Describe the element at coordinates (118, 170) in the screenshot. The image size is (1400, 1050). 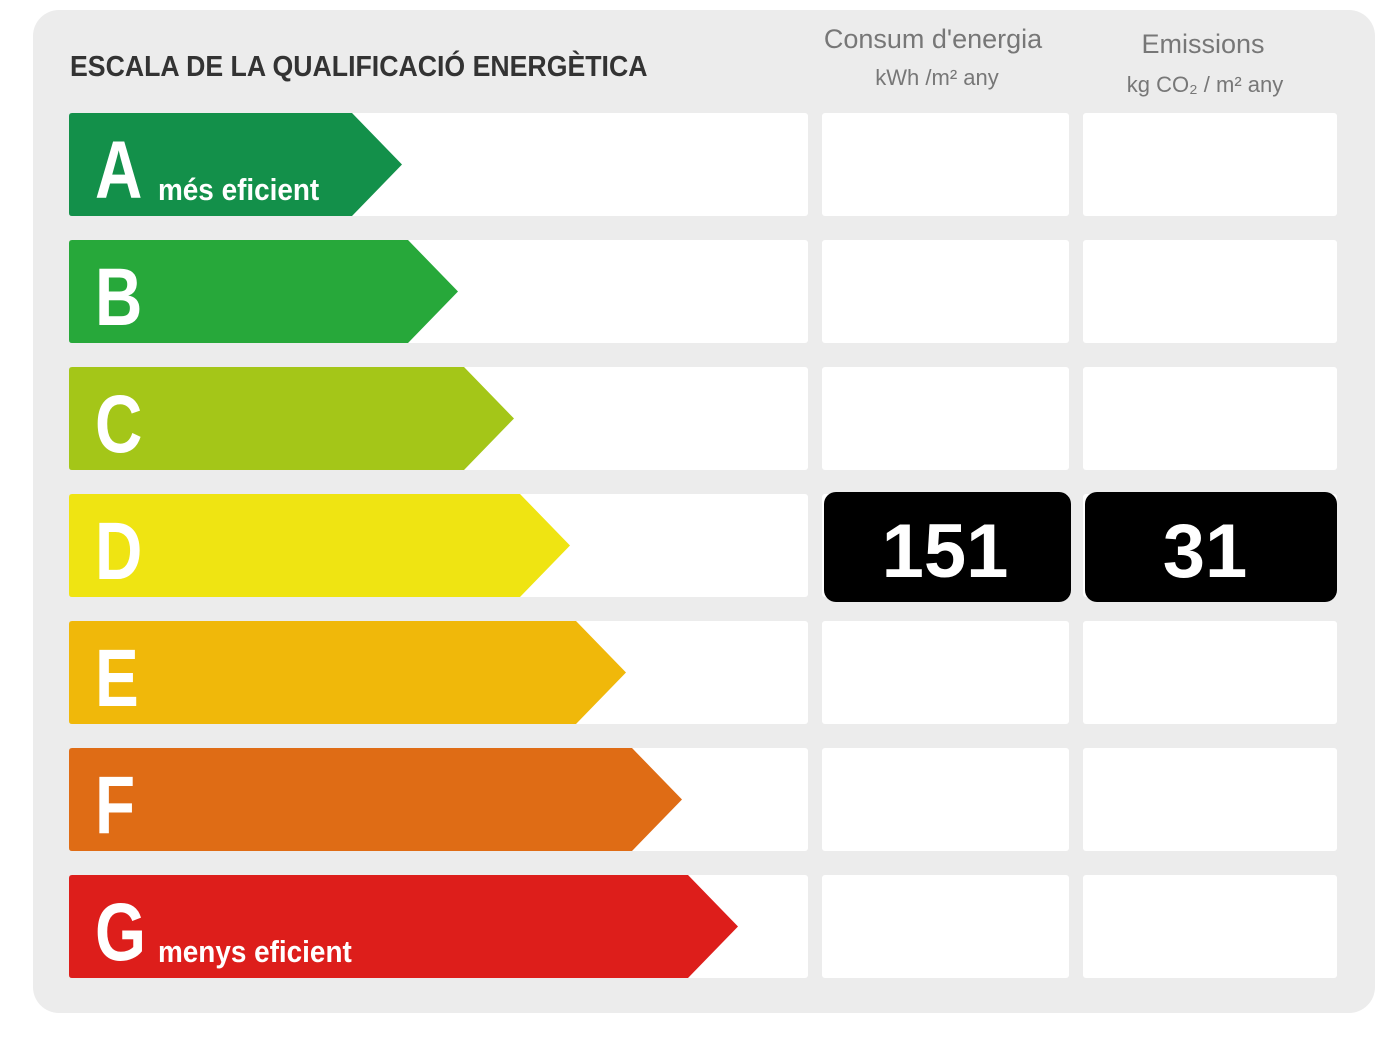
I see `rating-letter: A` at that location.